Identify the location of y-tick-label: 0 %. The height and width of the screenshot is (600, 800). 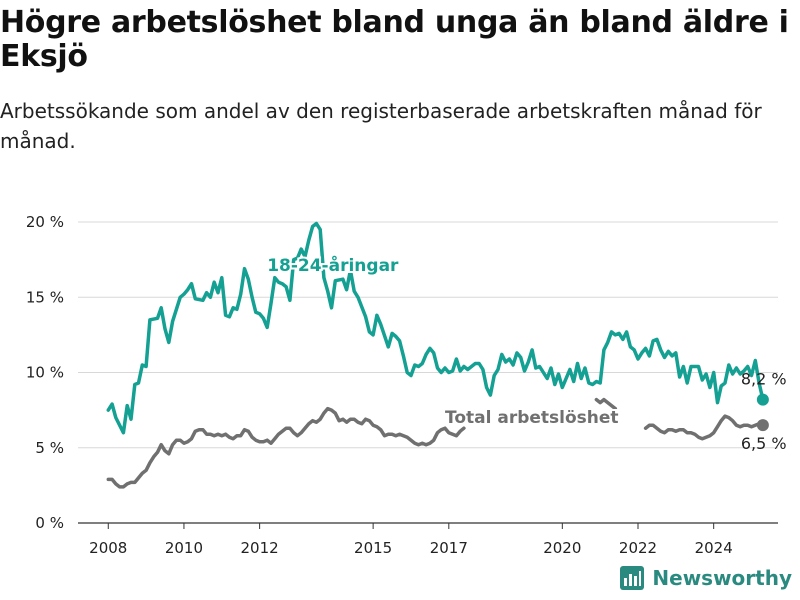
(49, 523).